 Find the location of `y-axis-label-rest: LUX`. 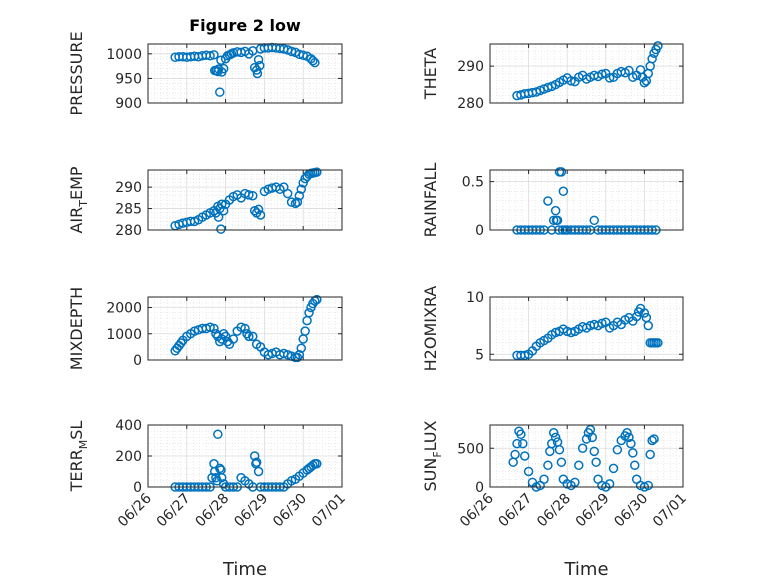

y-axis-label-rest: LUX is located at coordinates (430, 435).